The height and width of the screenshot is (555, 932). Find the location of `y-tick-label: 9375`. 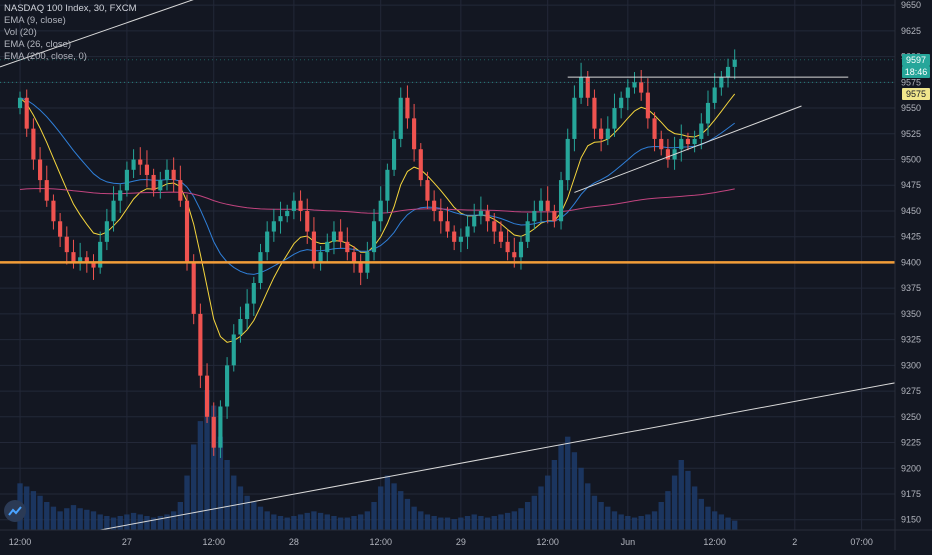

y-tick-label: 9375 is located at coordinates (911, 288).